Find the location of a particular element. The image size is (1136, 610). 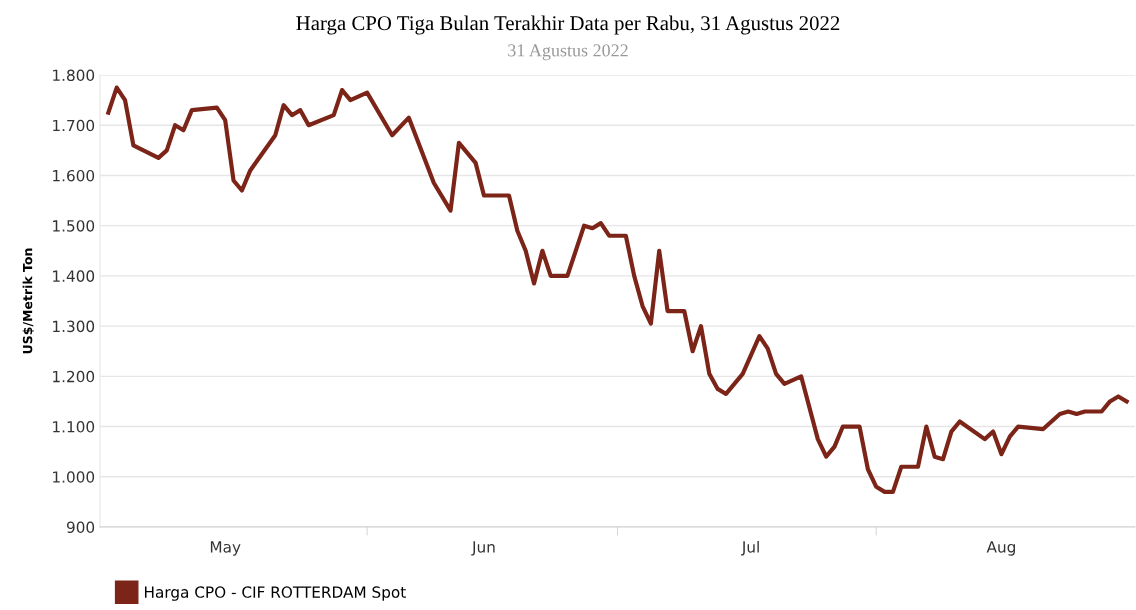

y-tick-label: 1.400 is located at coordinates (74, 276).